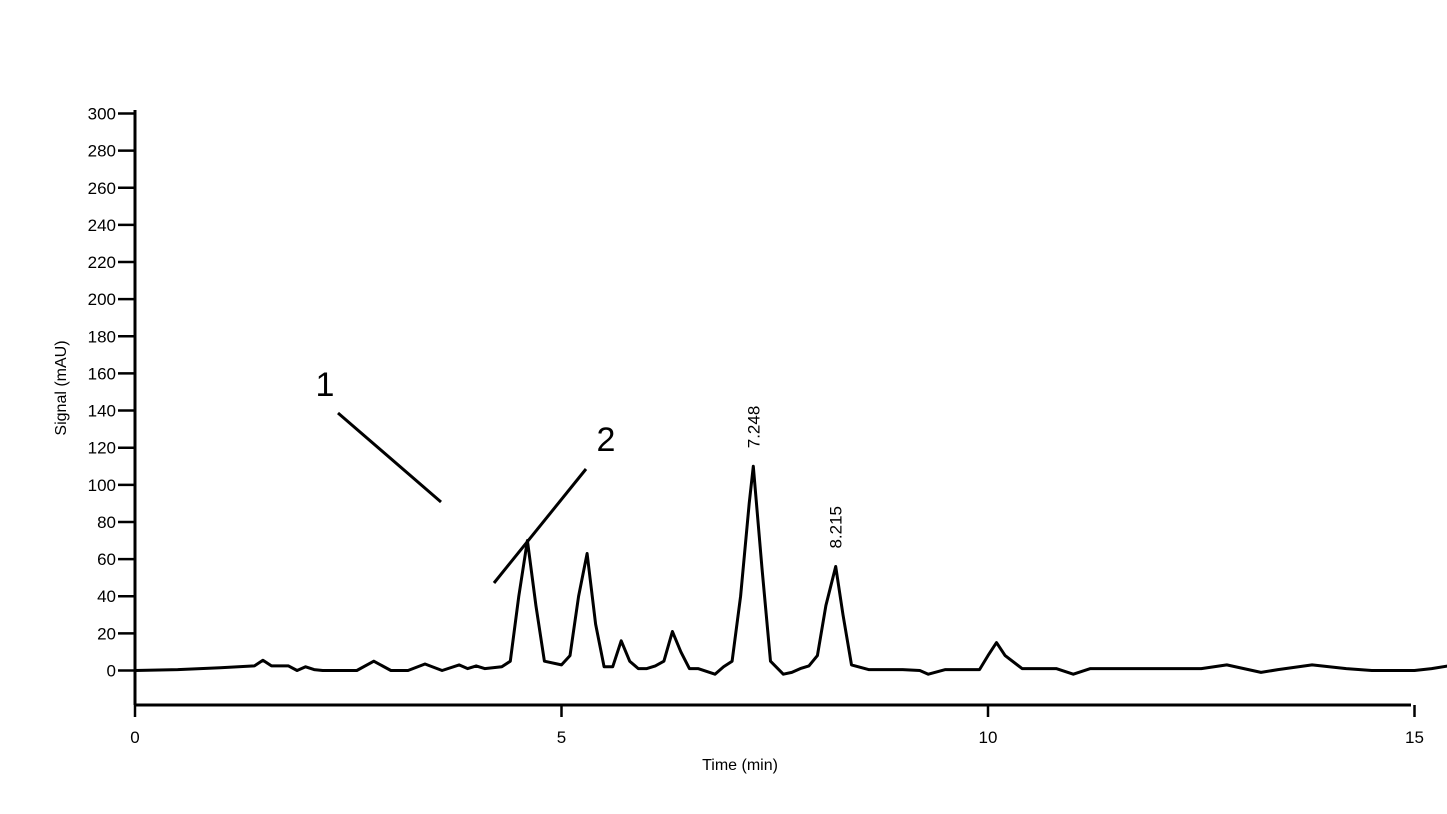 The width and height of the screenshot is (1447, 814). What do you see at coordinates (102, 113) in the screenshot?
I see `y-tick-label: 300` at bounding box center [102, 113].